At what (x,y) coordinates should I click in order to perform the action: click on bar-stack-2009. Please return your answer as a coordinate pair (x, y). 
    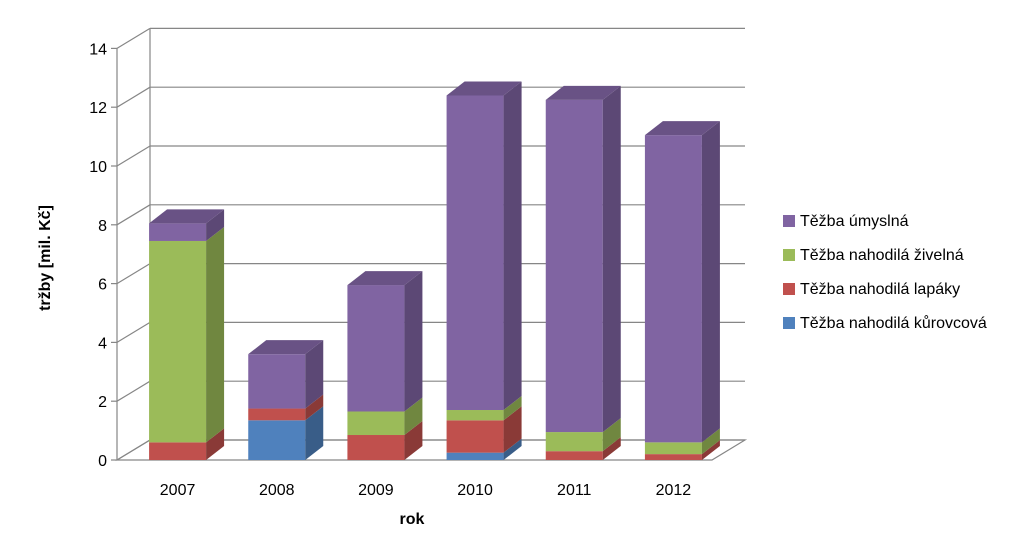
    Looking at the image, I should click on (385, 365).